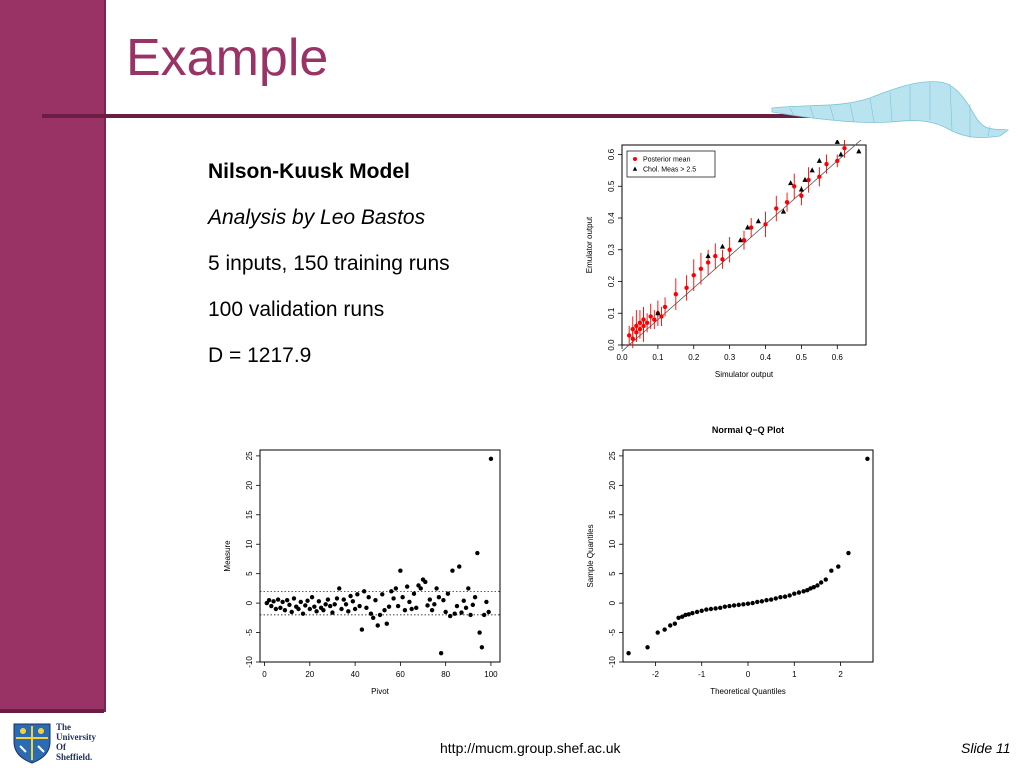 The width and height of the screenshot is (1024, 768). What do you see at coordinates (656, 674) in the screenshot?
I see `x-tick-label: -2` at bounding box center [656, 674].